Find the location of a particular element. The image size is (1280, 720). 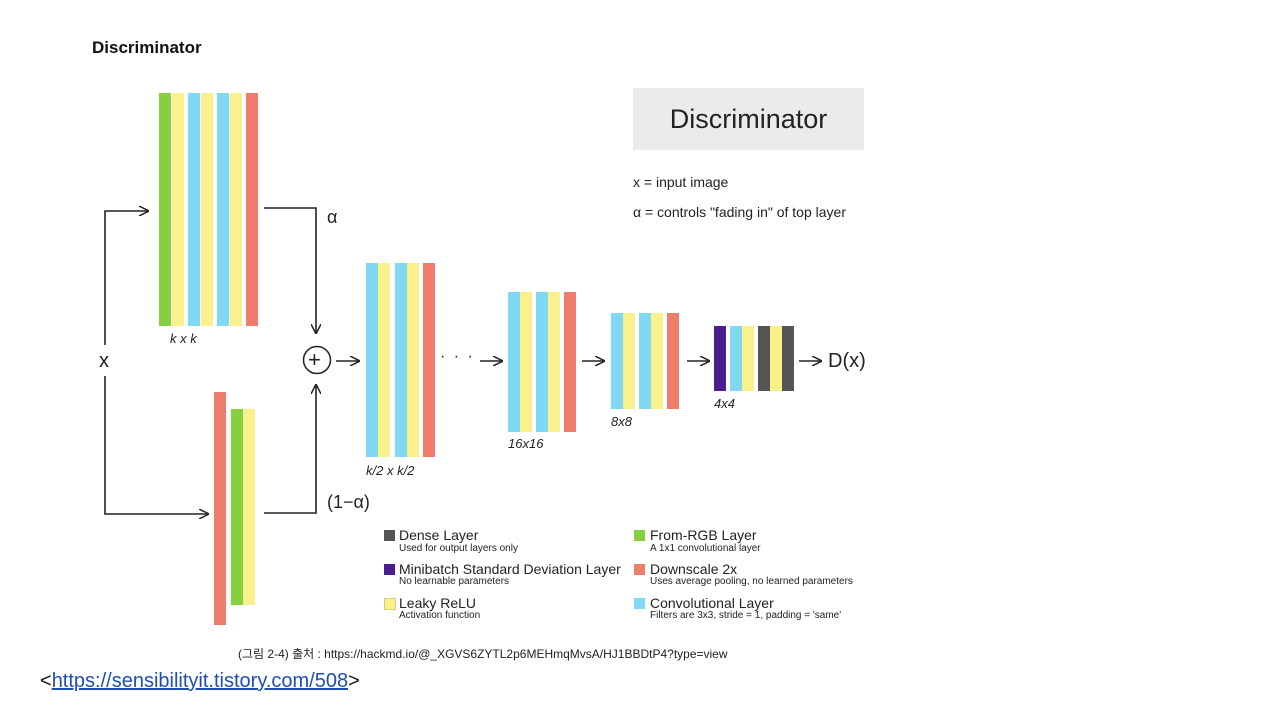

output-label: D(x) is located at coordinates (847, 361).